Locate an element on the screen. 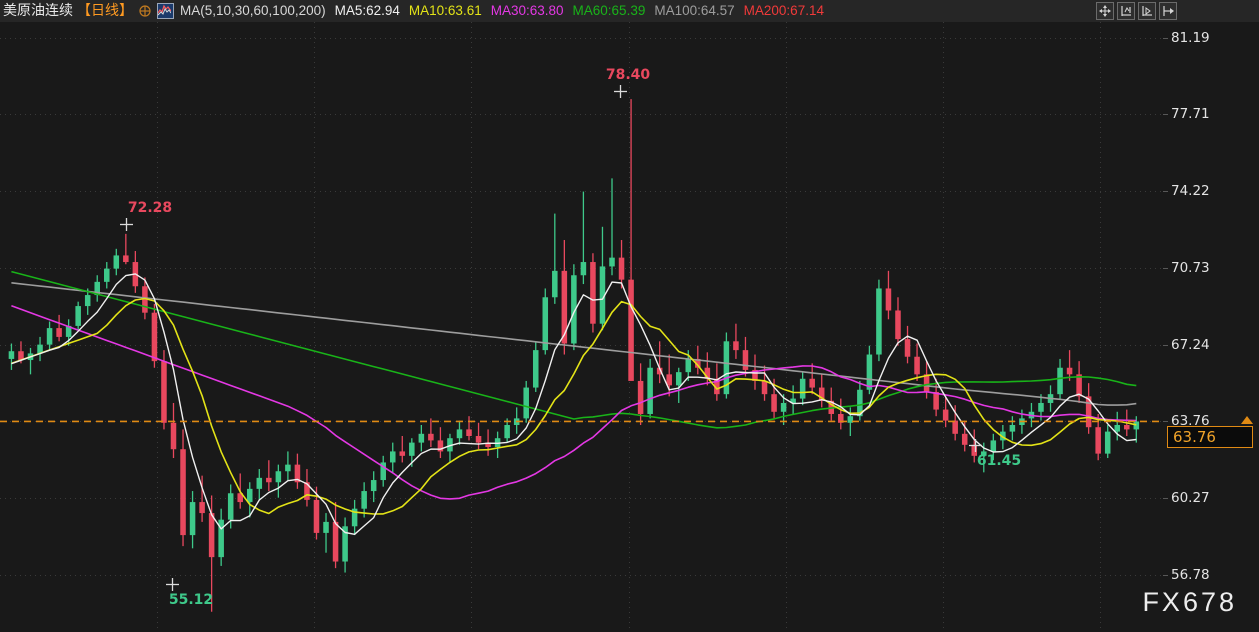 This screenshot has height=632, width=1259. ma60-legend: MA60:65.39 is located at coordinates (609, 10).